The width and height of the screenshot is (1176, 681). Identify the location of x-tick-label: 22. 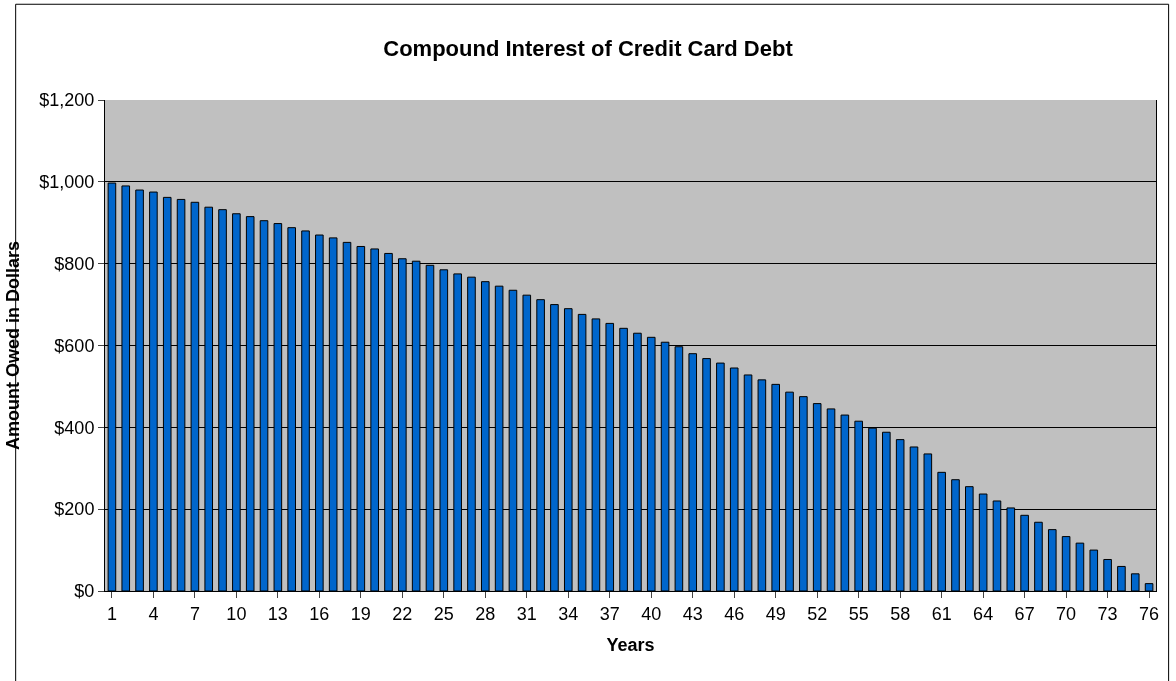
(402, 613).